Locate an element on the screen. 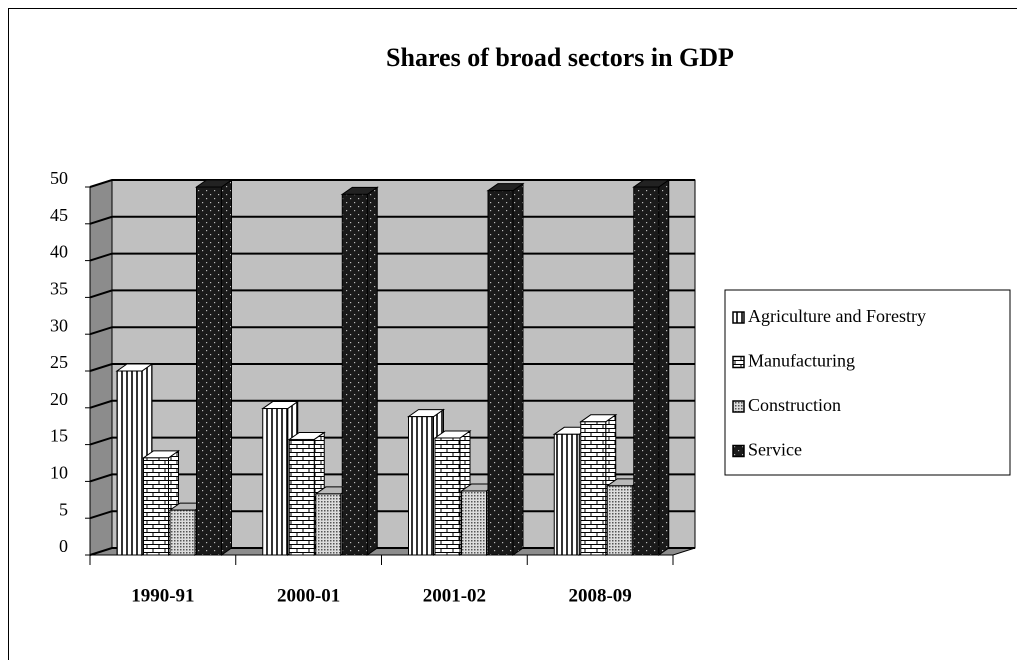 The image size is (1018, 665). y-tick-label: 40 is located at coordinates (59, 252).